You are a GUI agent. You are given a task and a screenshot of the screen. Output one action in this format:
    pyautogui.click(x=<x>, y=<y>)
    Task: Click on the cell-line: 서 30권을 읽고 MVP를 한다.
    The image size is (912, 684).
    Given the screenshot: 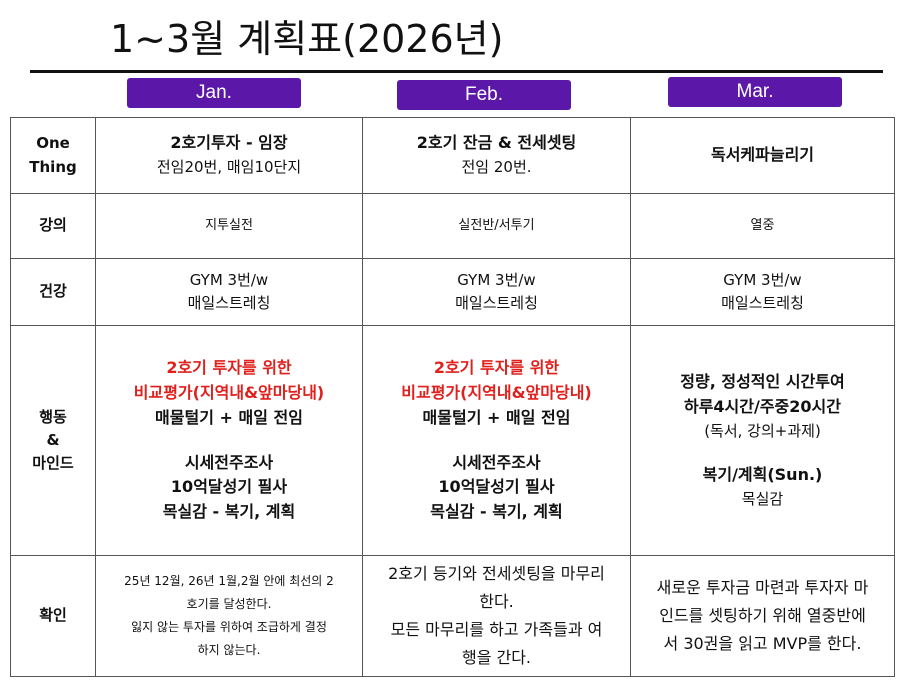 What is the action you would take?
    pyautogui.click(x=762, y=643)
    